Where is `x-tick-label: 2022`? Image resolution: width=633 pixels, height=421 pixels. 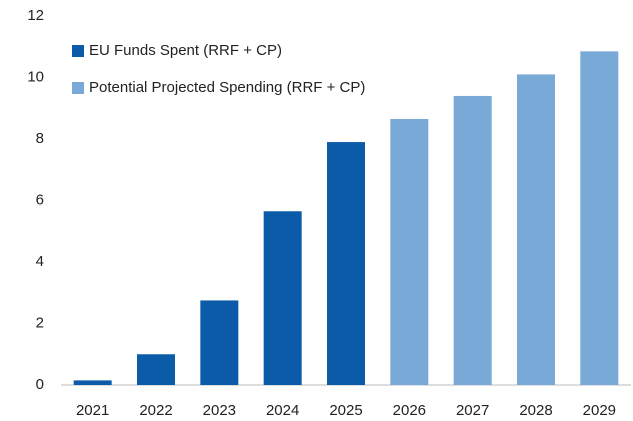
x-tick-label: 2022 is located at coordinates (155, 410).